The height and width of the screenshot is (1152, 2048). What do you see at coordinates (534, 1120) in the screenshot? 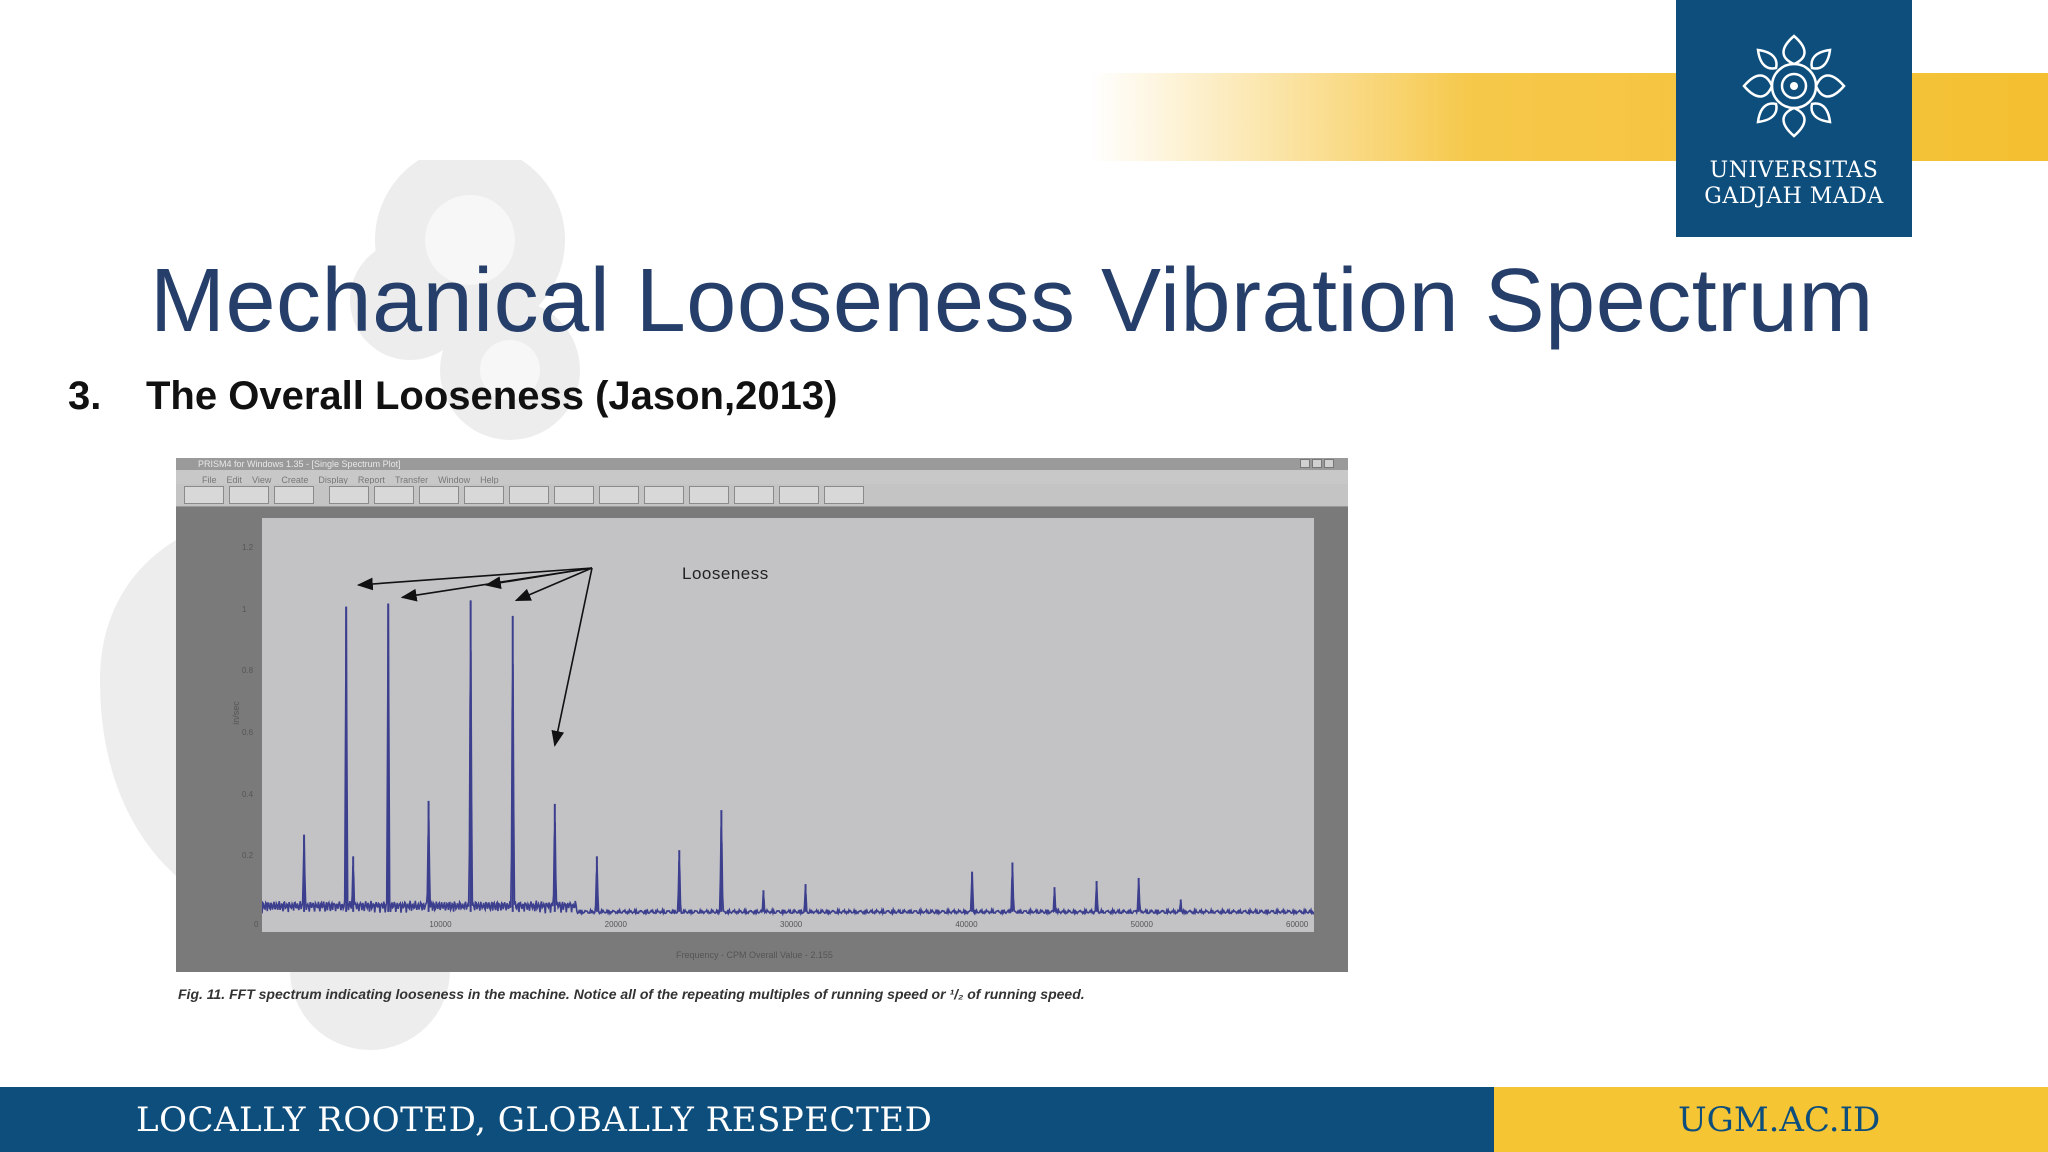
I see `footer-tagline: LOCALLY ROOTED, GLOBALLY RESPECTED` at bounding box center [534, 1120].